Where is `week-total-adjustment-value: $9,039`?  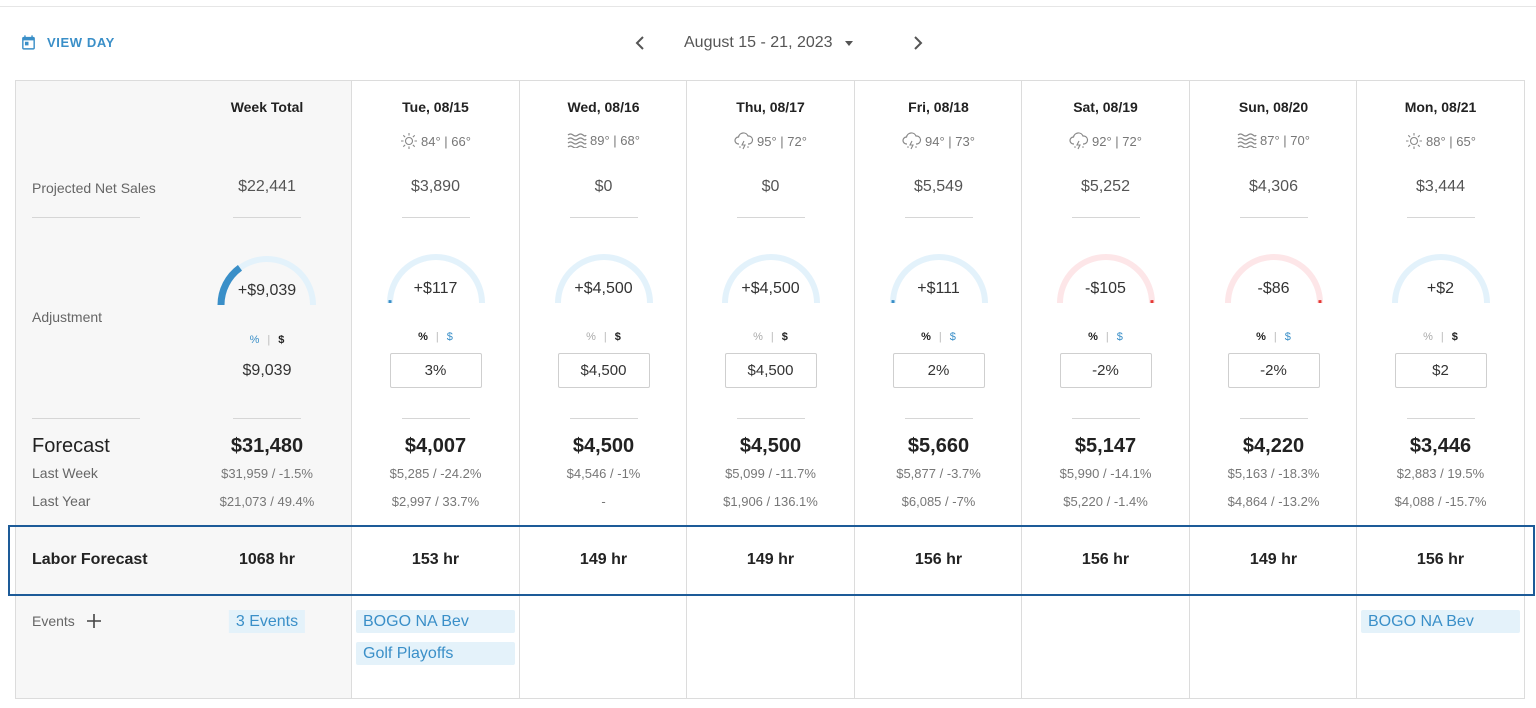 week-total-adjustment-value: $9,039 is located at coordinates (267, 370).